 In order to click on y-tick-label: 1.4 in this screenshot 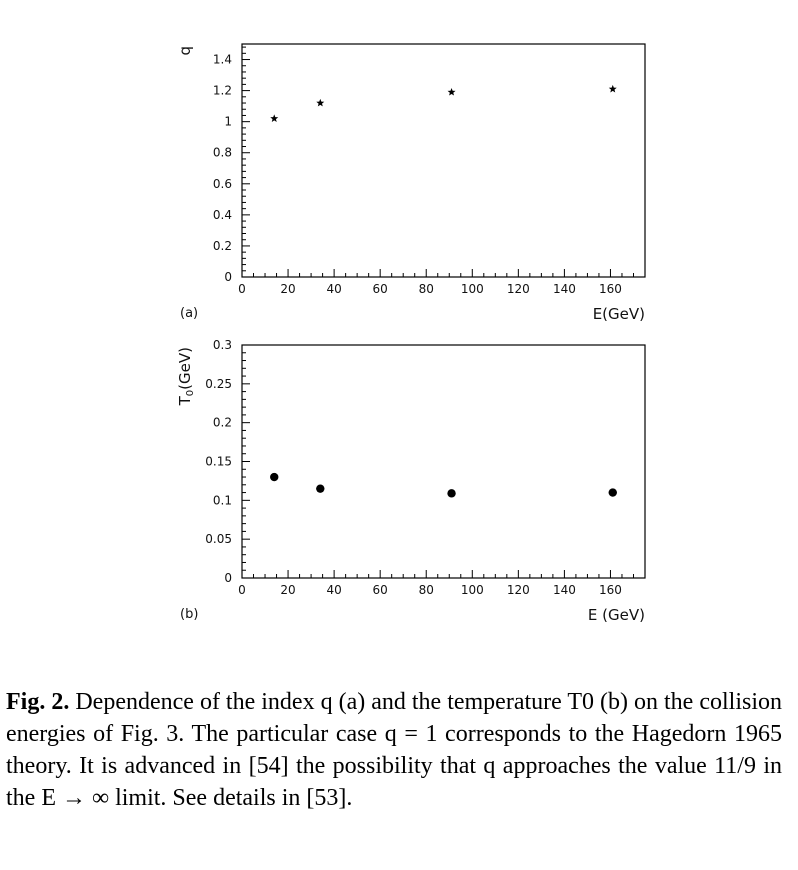, I will do `click(222, 60)`.